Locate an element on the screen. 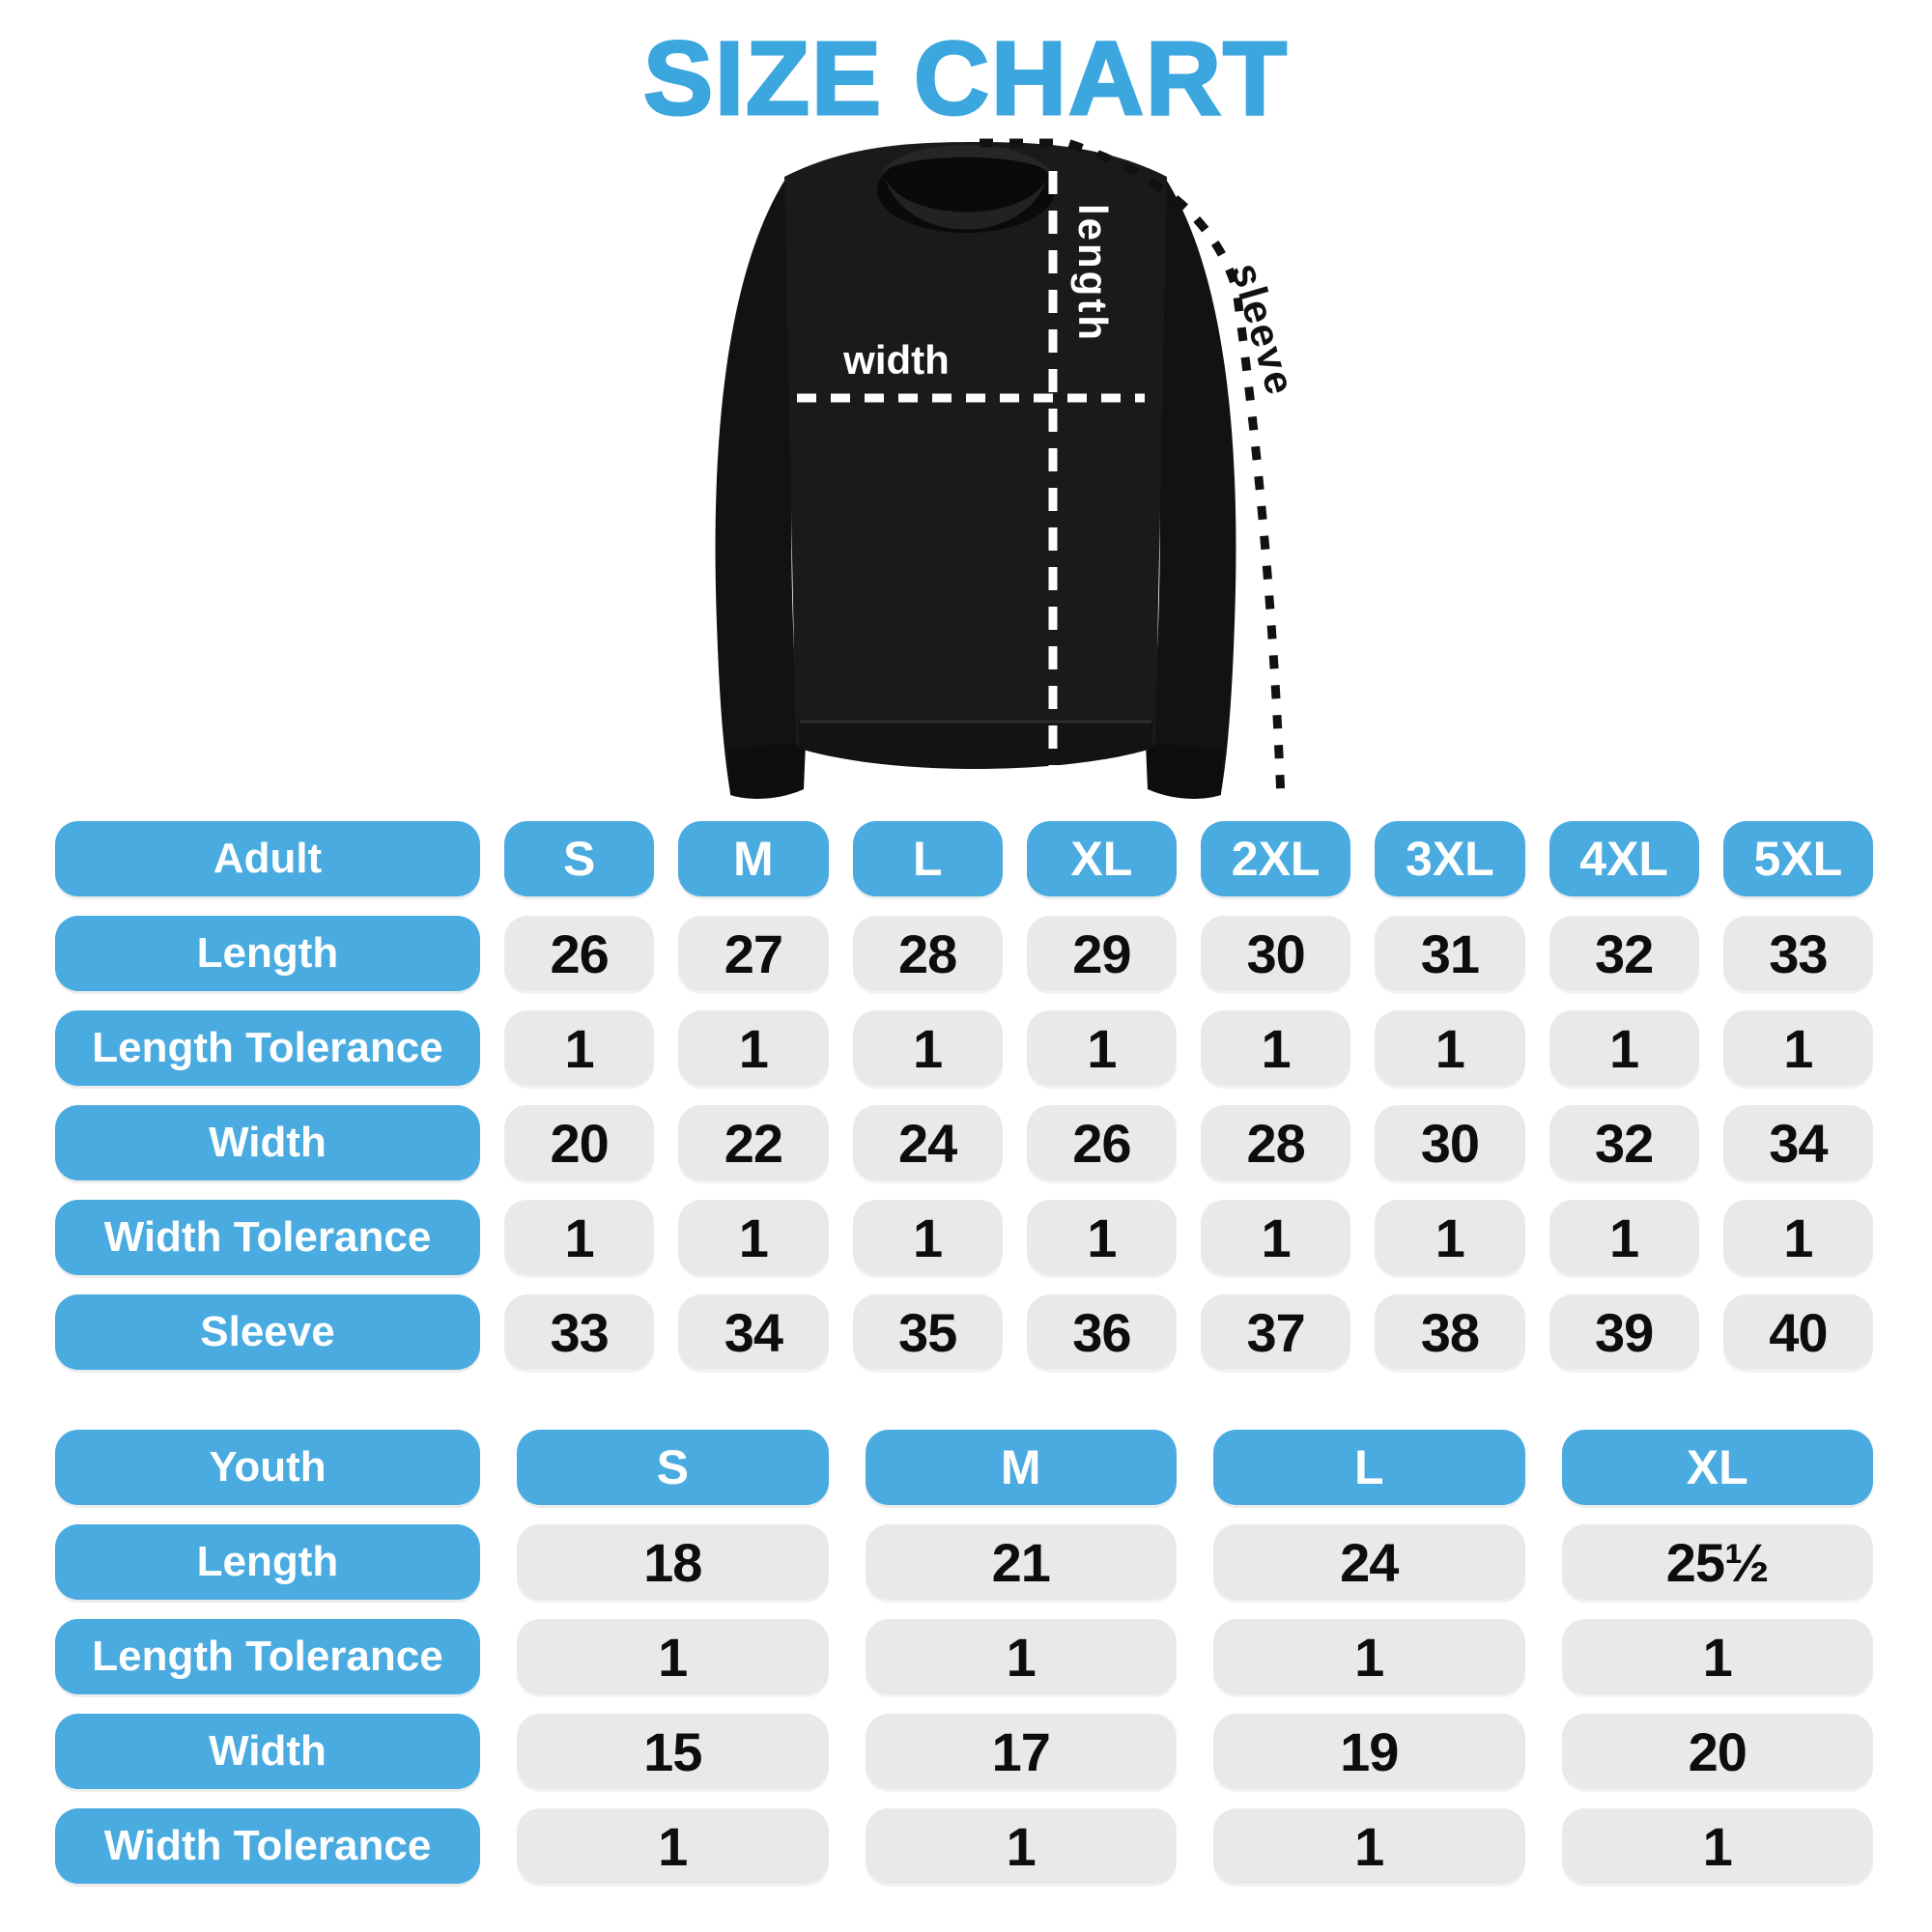 This screenshot has width=1932, height=1932. adult-value-cell: 35 is located at coordinates (927, 1332).